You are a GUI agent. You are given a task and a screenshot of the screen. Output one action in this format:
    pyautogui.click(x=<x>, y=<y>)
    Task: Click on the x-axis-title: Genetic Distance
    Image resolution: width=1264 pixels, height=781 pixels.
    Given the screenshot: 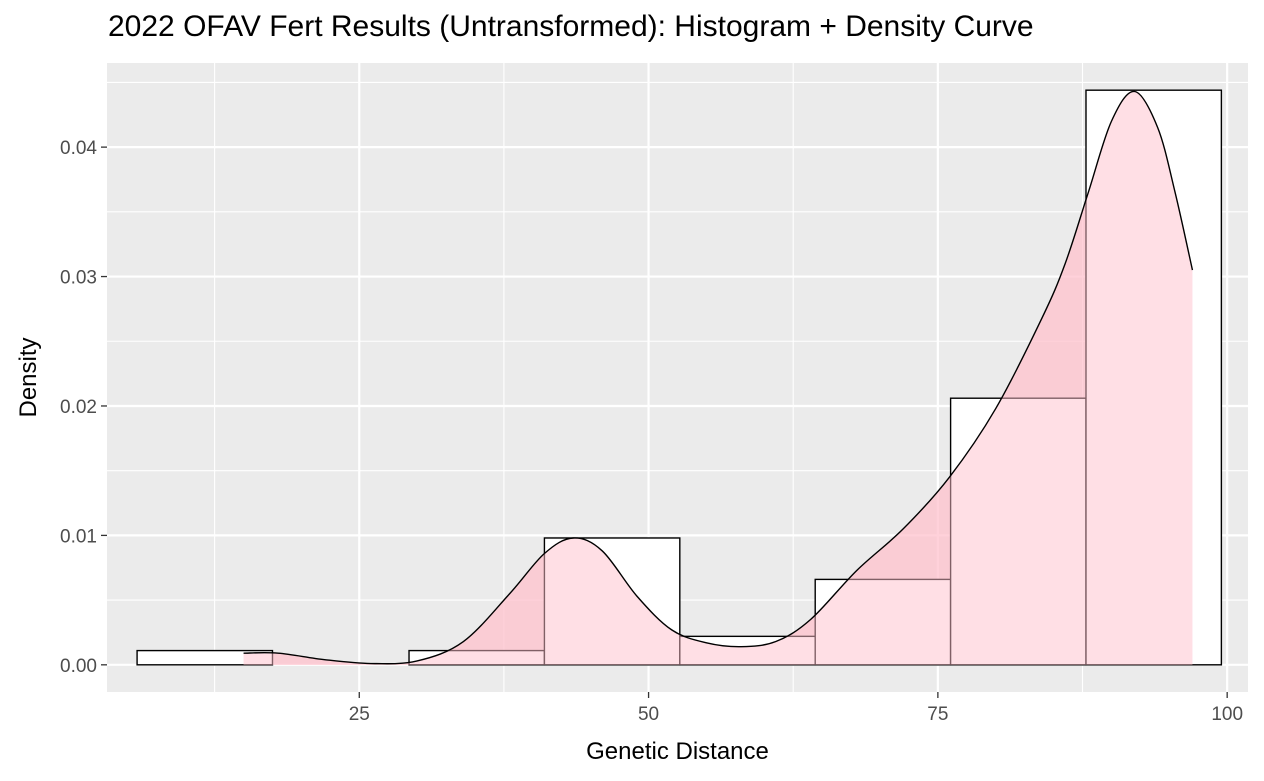 What is the action you would take?
    pyautogui.click(x=677, y=751)
    